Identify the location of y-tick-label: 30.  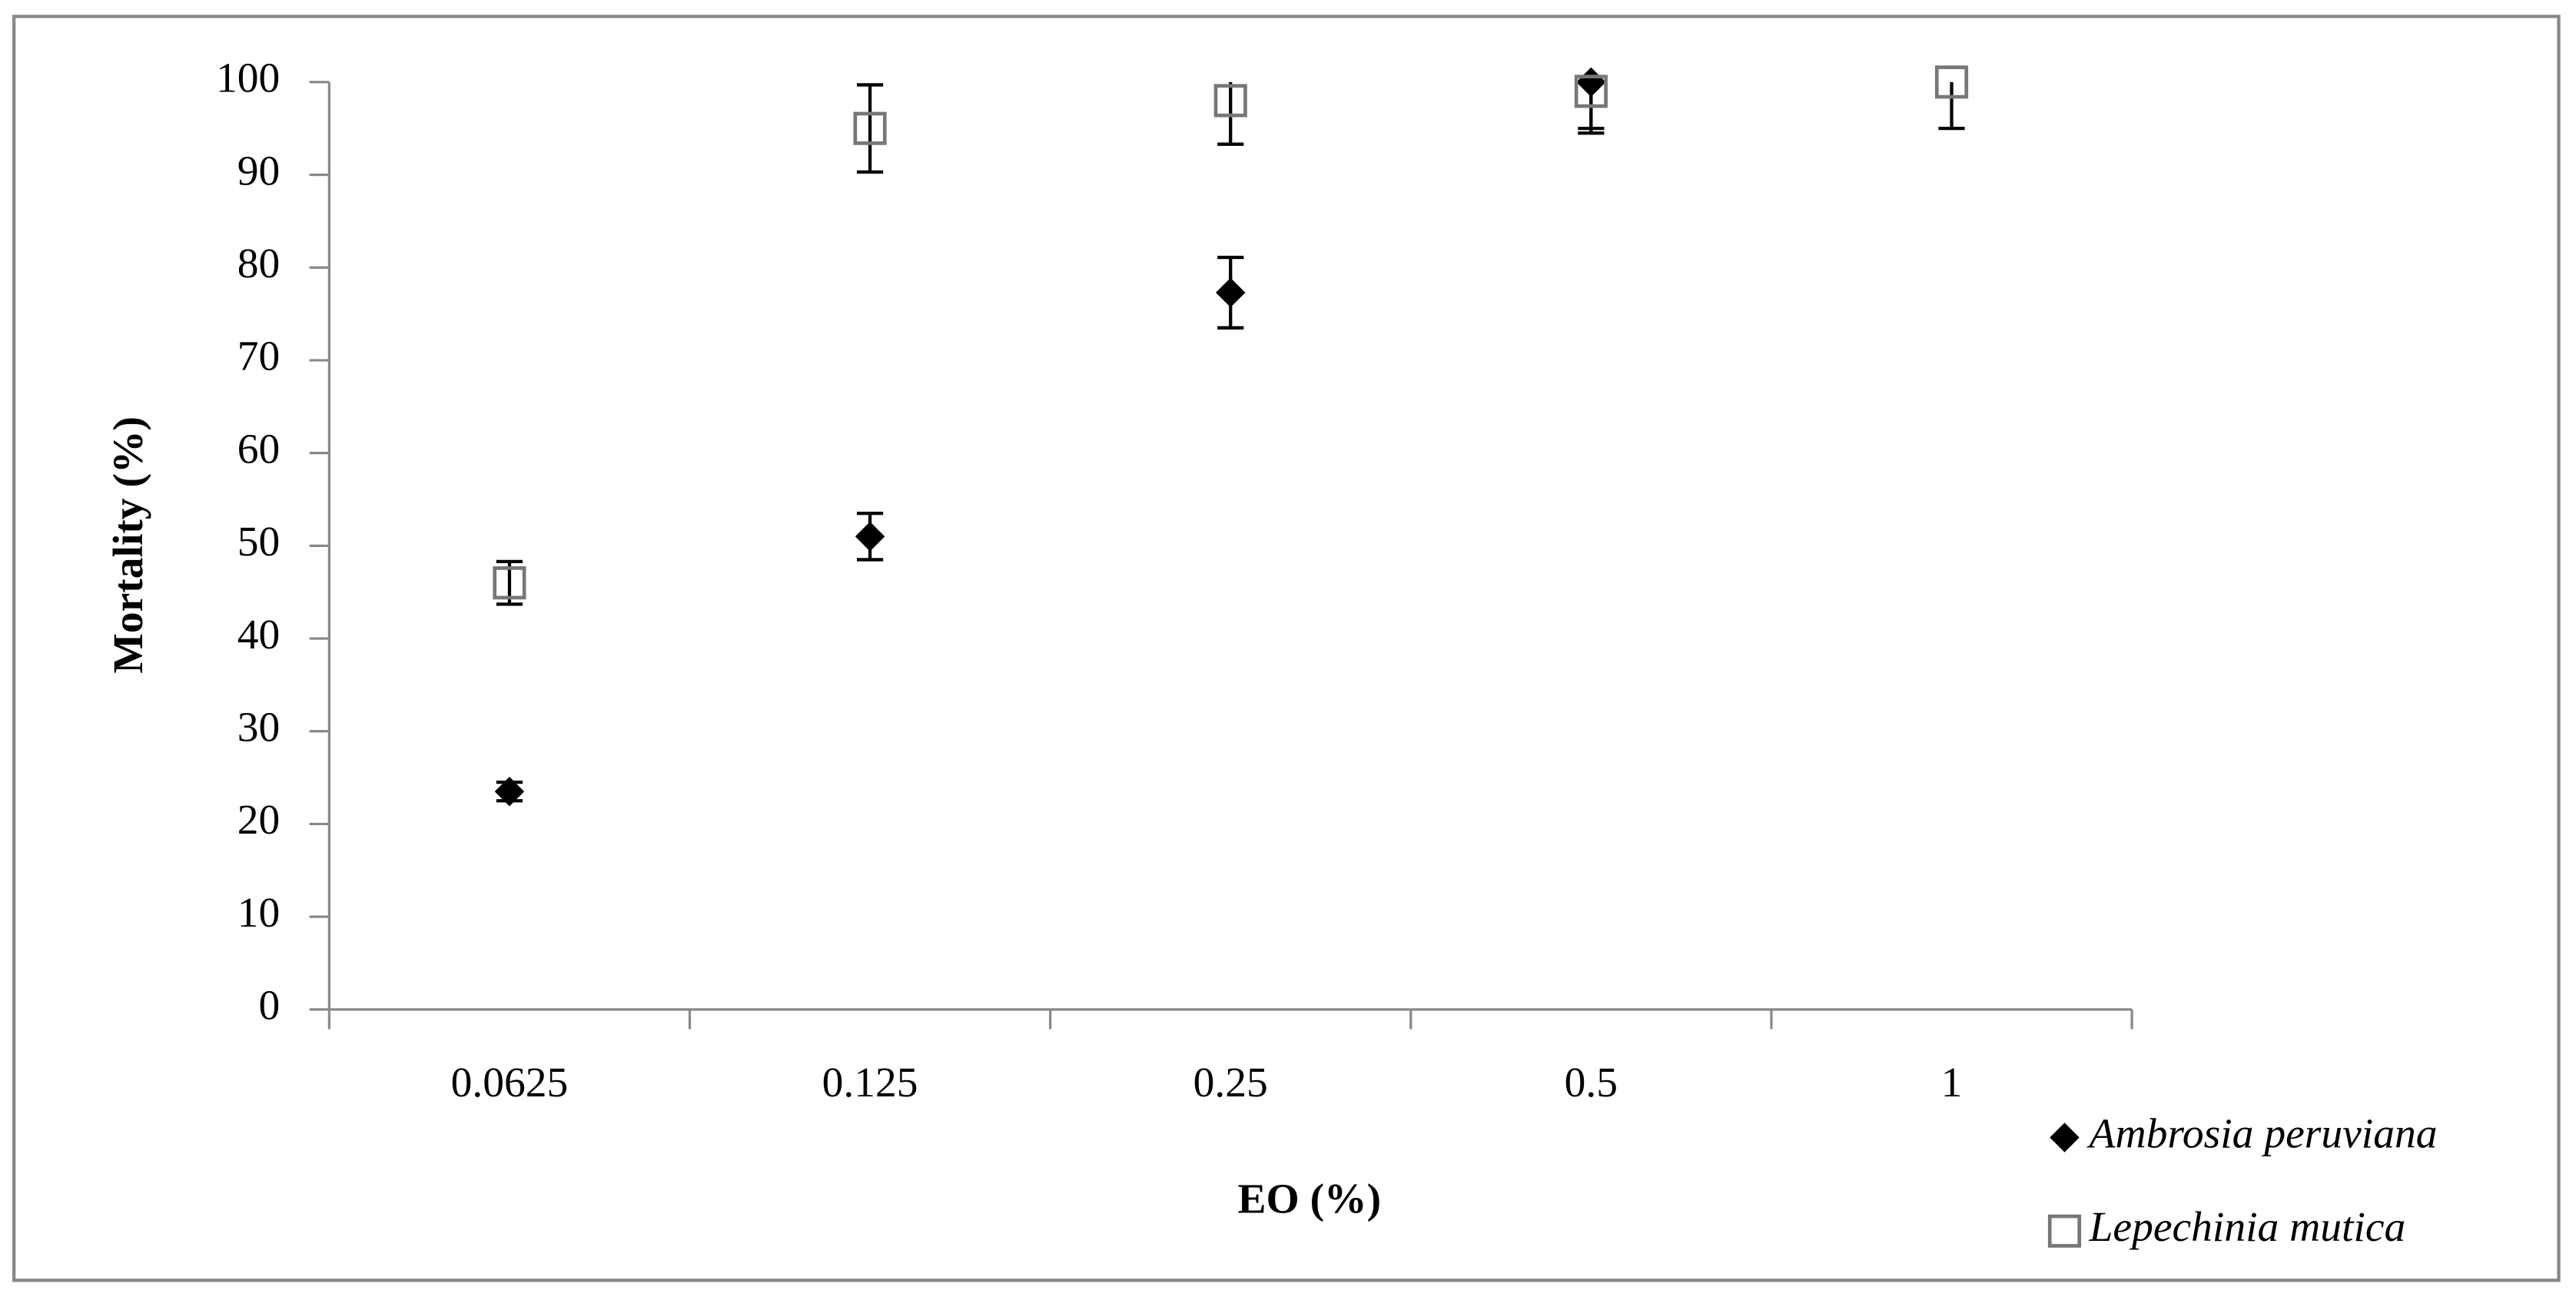
(259, 728).